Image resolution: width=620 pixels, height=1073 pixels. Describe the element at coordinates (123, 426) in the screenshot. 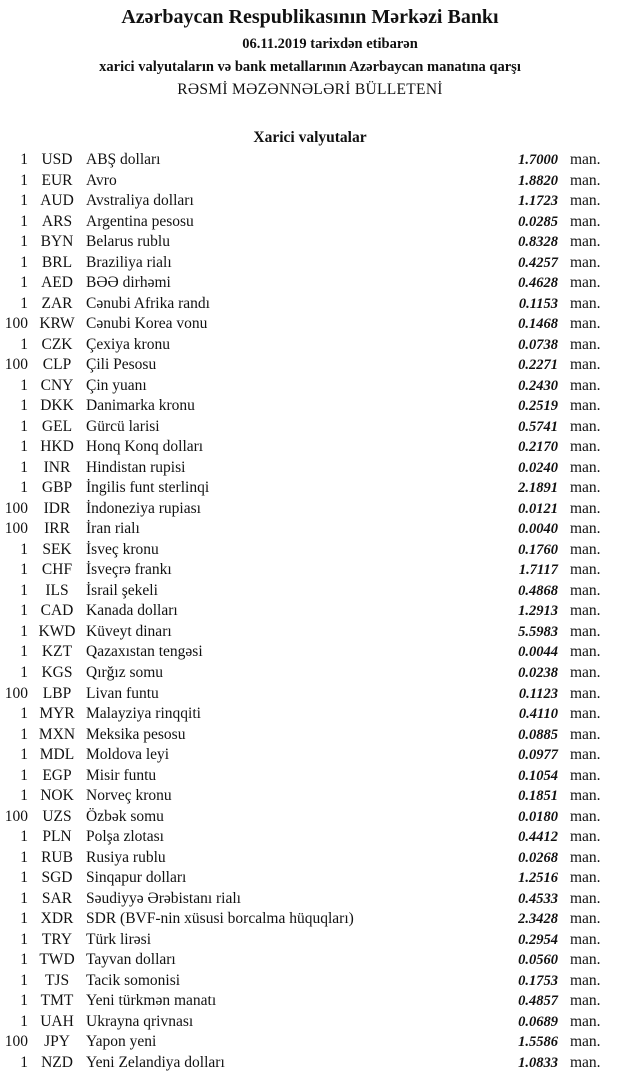

I see `currency-name: Gürcü larisi` at that location.